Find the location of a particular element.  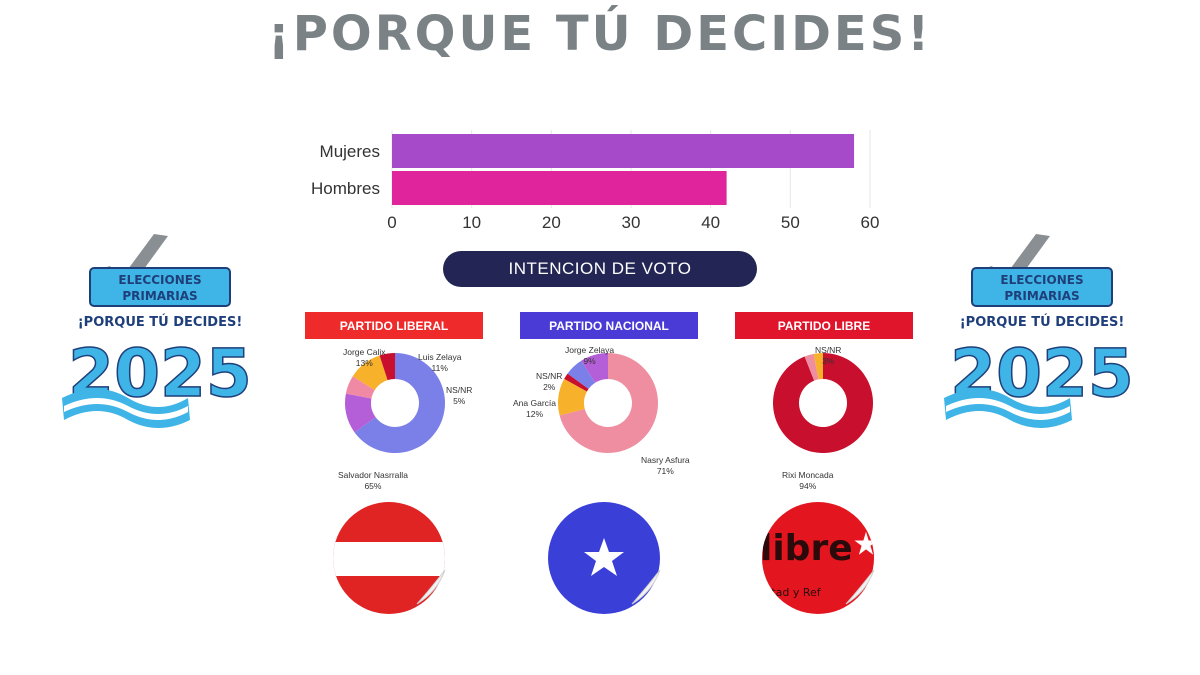

libre-donut-chart is located at coordinates (823, 403).